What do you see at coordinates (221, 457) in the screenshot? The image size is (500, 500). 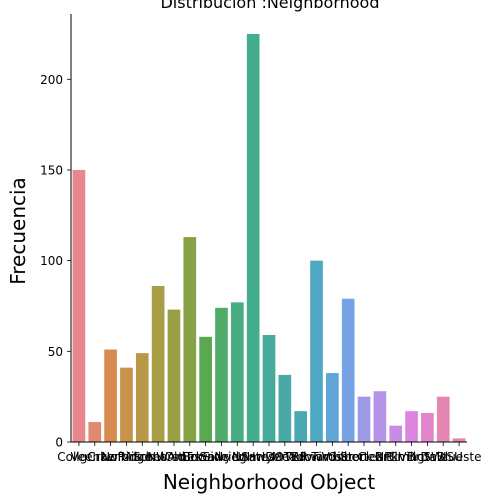 I see `x-tick-label: Sawyer` at bounding box center [221, 457].